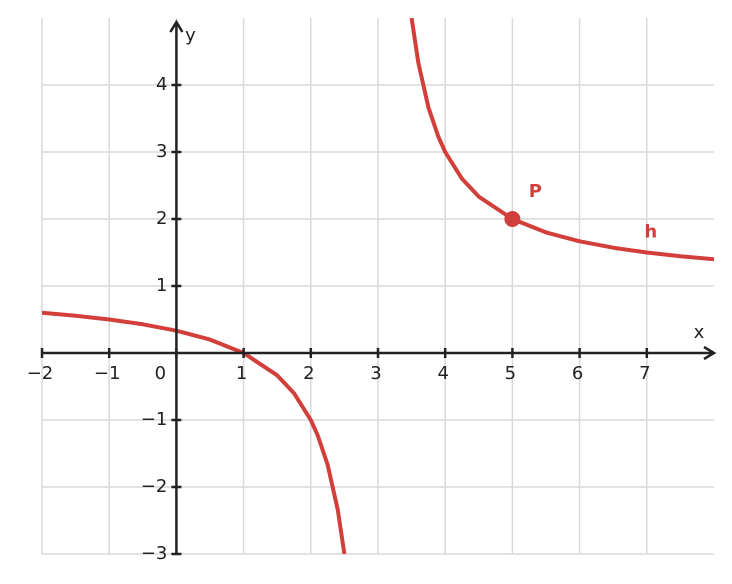 The width and height of the screenshot is (732, 584). I want to click on x-axis-arrow, so click(710, 353).